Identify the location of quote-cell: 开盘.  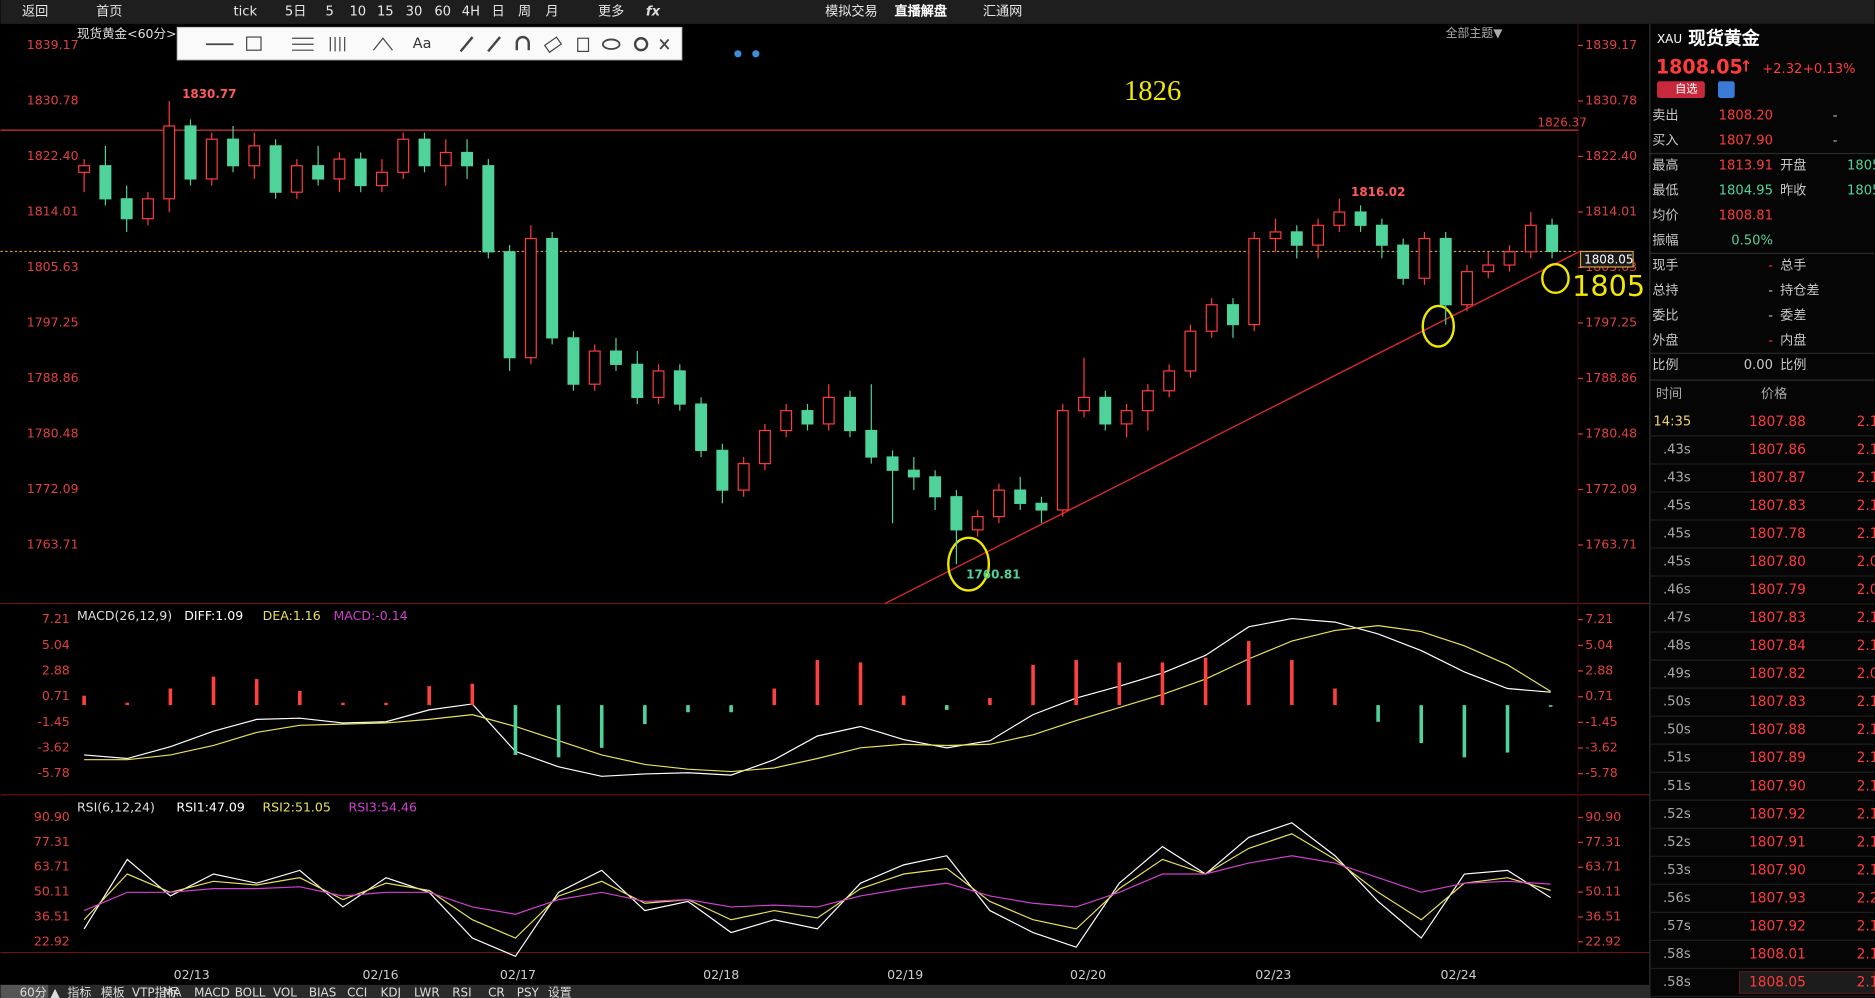
(1793, 164).